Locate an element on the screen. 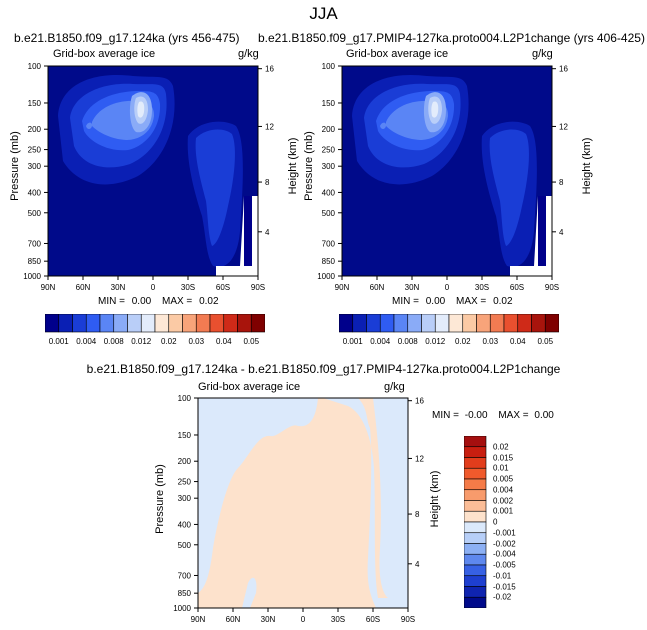  panel3-stats: MIN = -0.00 MAX = 0.00 is located at coordinates (493, 415).